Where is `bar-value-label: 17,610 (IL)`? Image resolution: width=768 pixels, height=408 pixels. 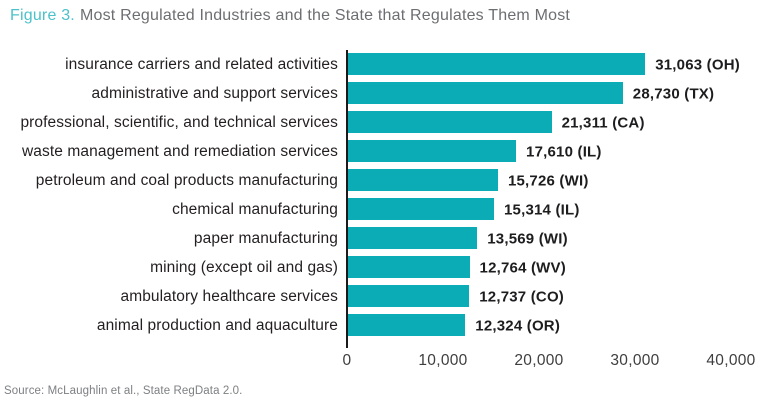
bar-value-label: 17,610 (IL) is located at coordinates (564, 151).